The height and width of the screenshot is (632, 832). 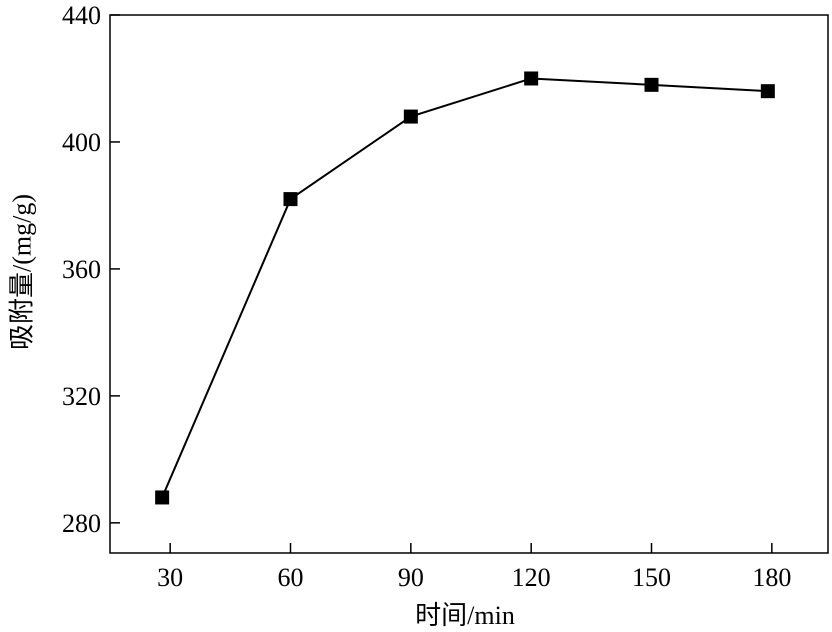 What do you see at coordinates (22, 272) in the screenshot?
I see `y-axis-label: 吸附量/(mg/g)` at bounding box center [22, 272].